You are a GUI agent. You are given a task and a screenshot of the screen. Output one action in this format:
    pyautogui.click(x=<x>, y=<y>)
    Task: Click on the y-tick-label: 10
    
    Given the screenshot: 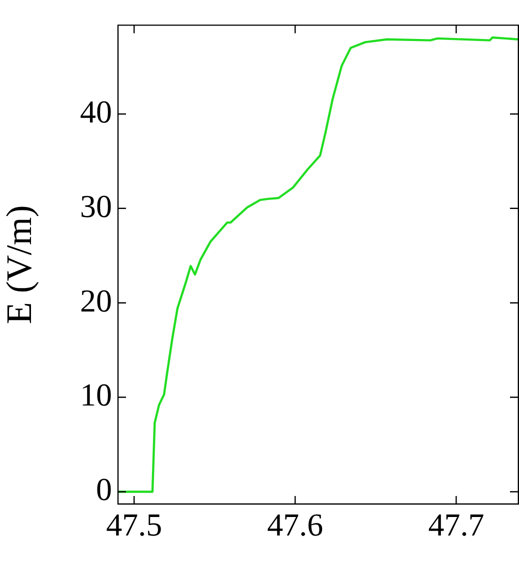 What is the action you would take?
    pyautogui.click(x=96, y=394)
    